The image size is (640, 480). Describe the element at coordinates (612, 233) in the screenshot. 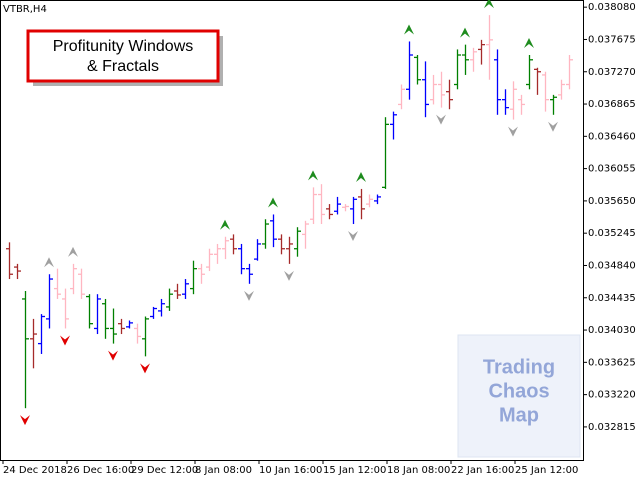

I see `y-tick-label: 0.035245` at that location.